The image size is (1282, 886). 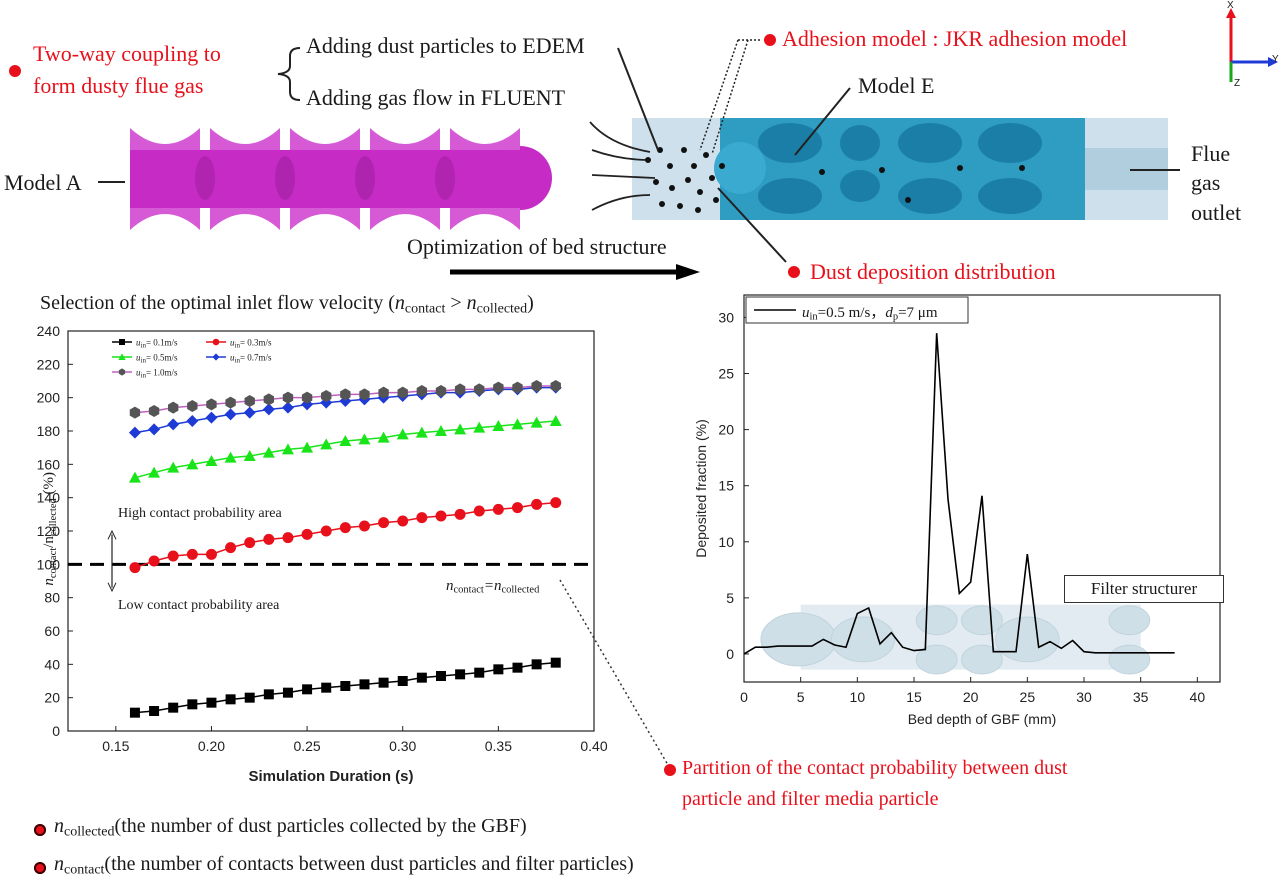 I want to click on y-tick-label: 120, so click(x=49, y=531).